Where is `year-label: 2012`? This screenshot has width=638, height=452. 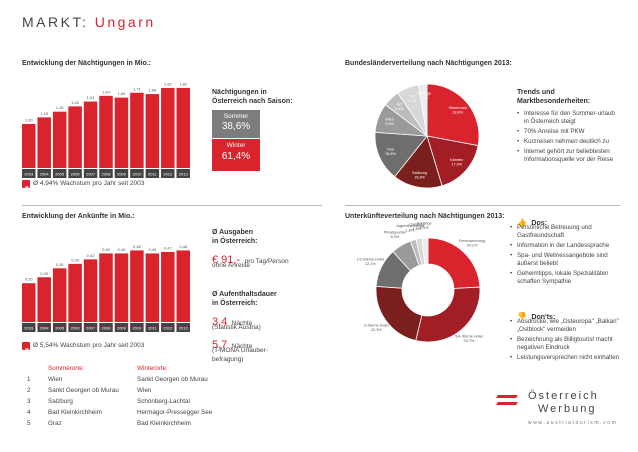
year-label: 2012 is located at coordinates (168, 328).